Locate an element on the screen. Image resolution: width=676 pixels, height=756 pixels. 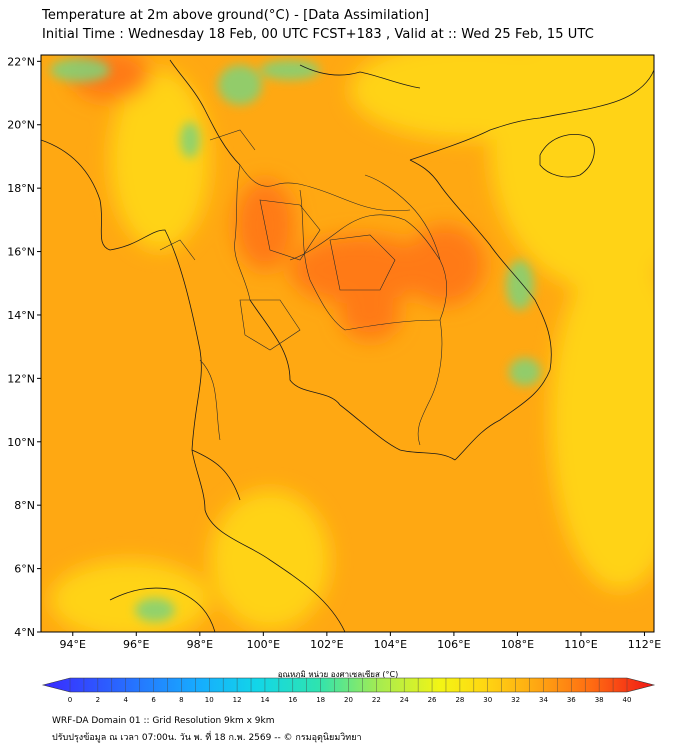
lat-tick-label: 18°N is located at coordinates (21, 188).